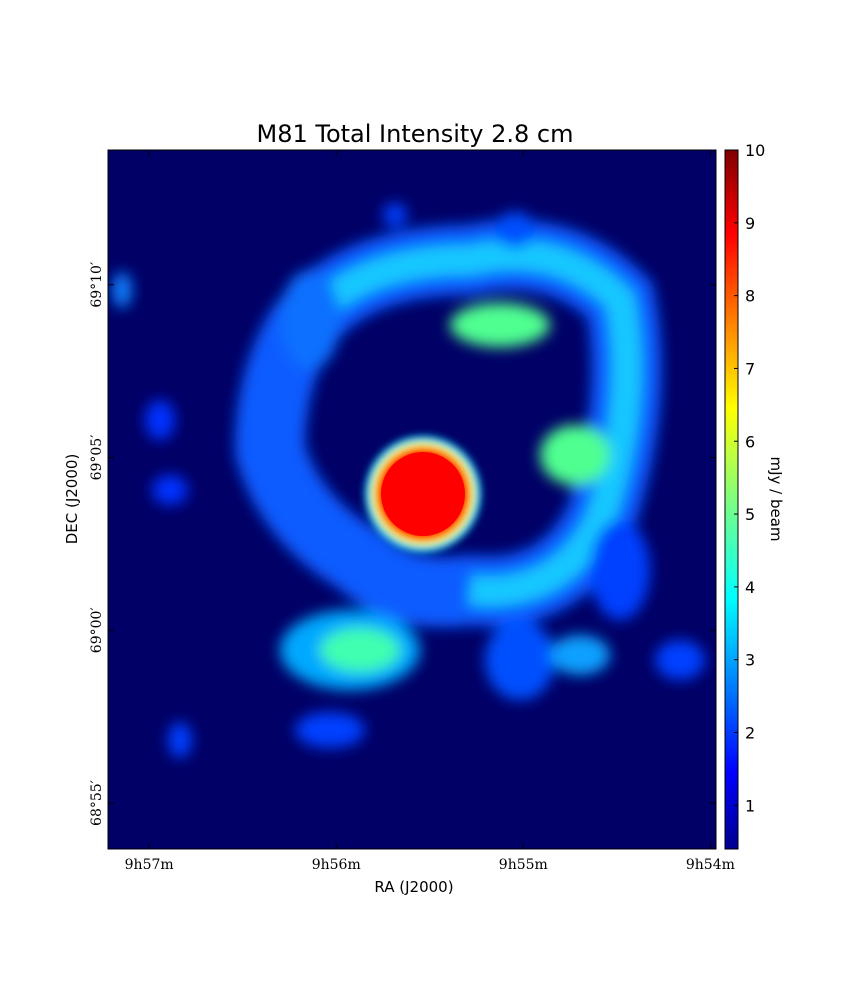 Image resolution: width=868 pixels, height=999 pixels. What do you see at coordinates (750, 660) in the screenshot?
I see `colorbar-tick-label: 3` at bounding box center [750, 660].